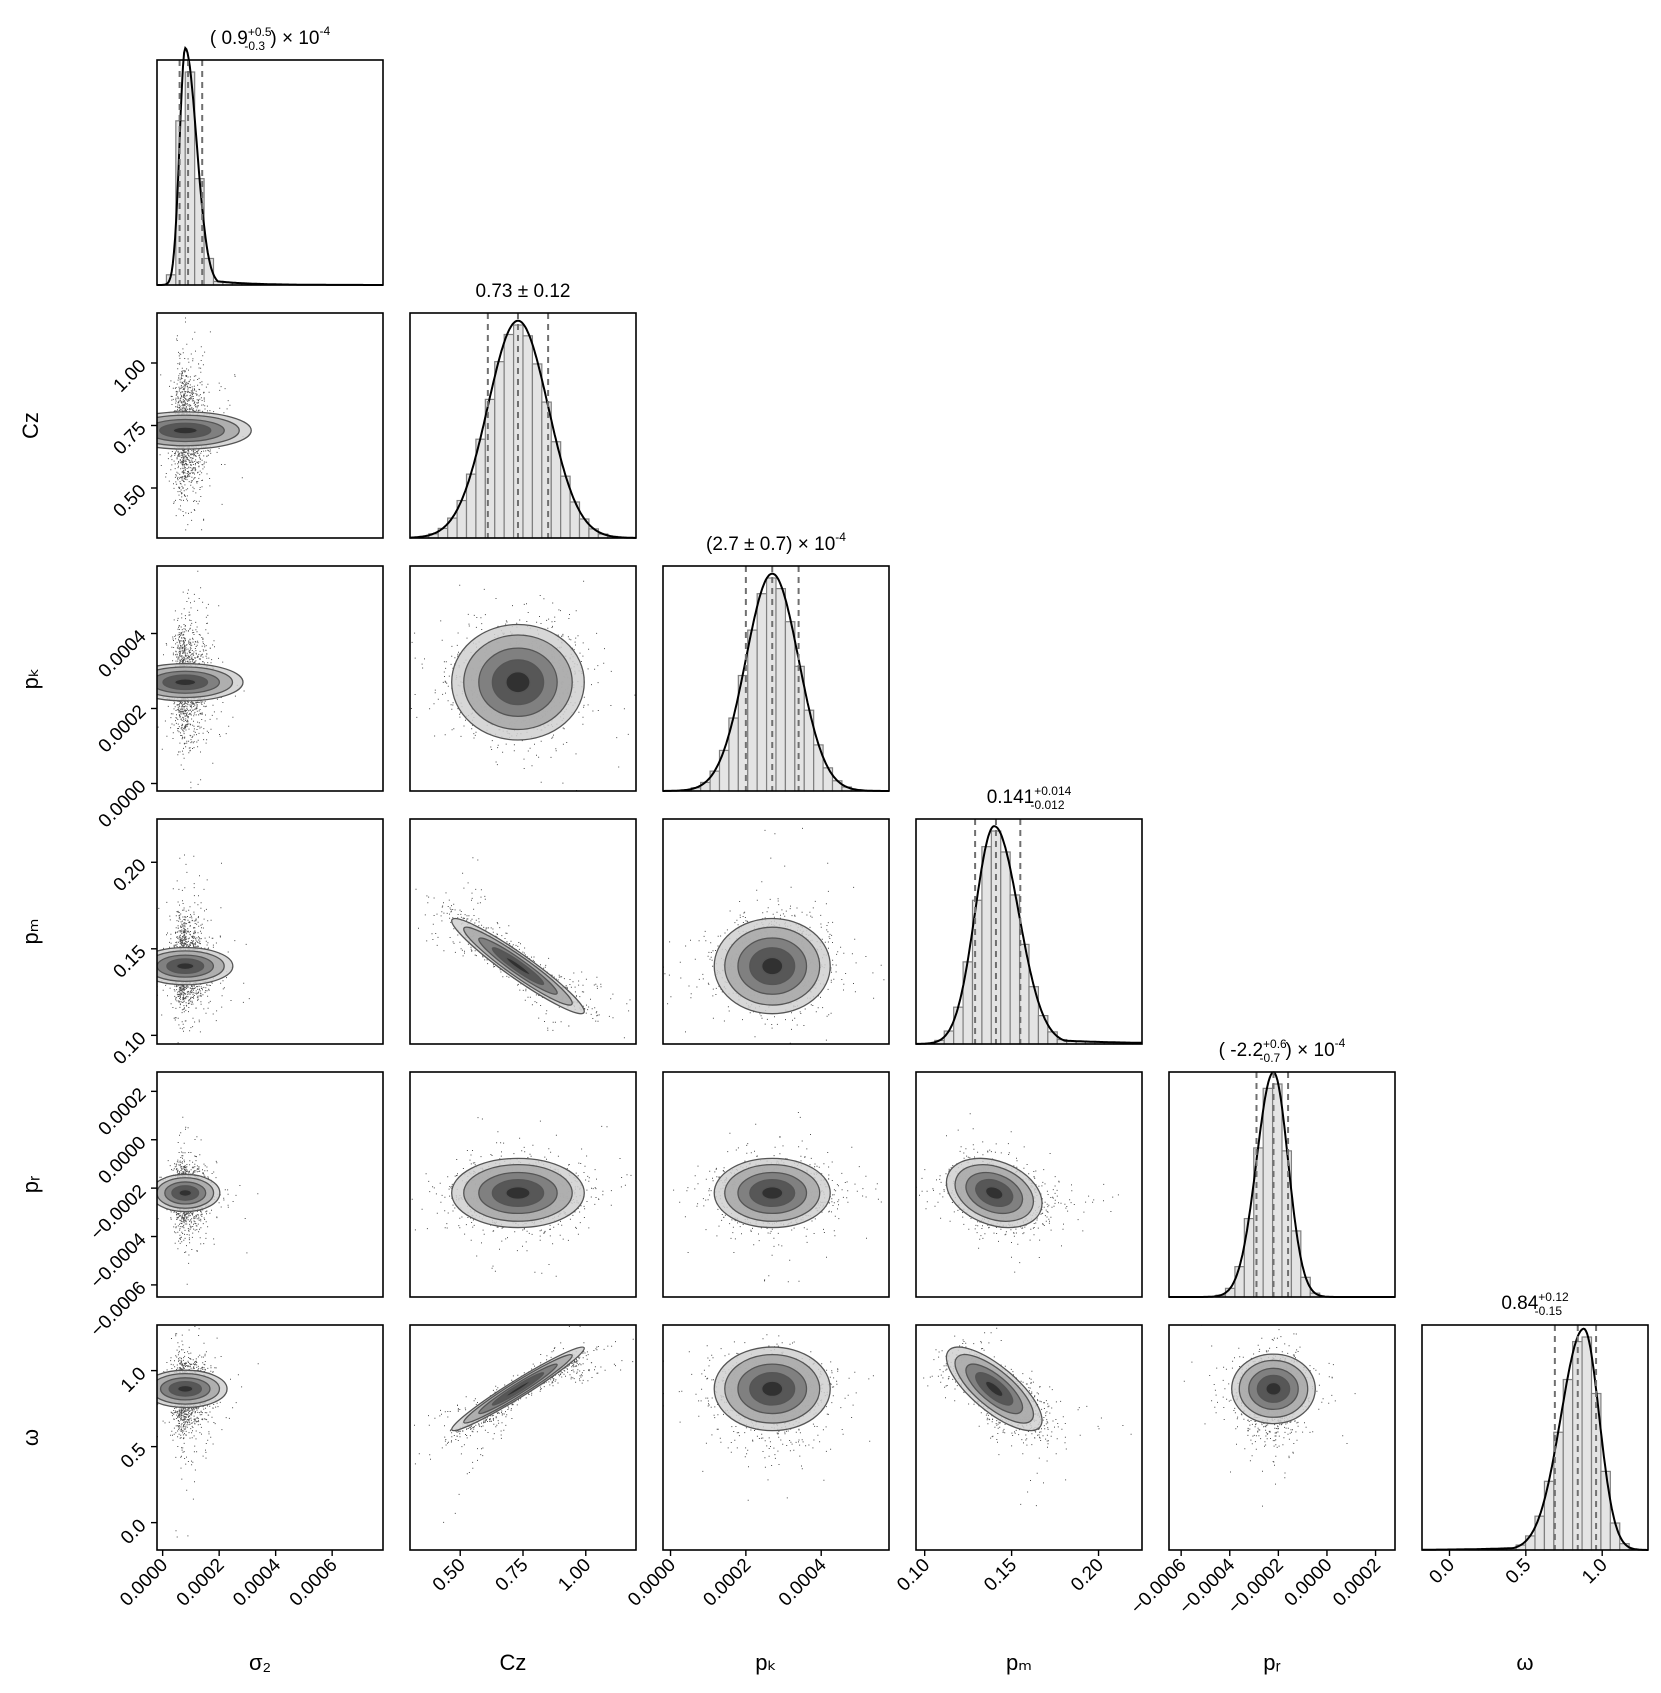  I want to click on y-tick-label: 0.0000, so click(123, 1160).